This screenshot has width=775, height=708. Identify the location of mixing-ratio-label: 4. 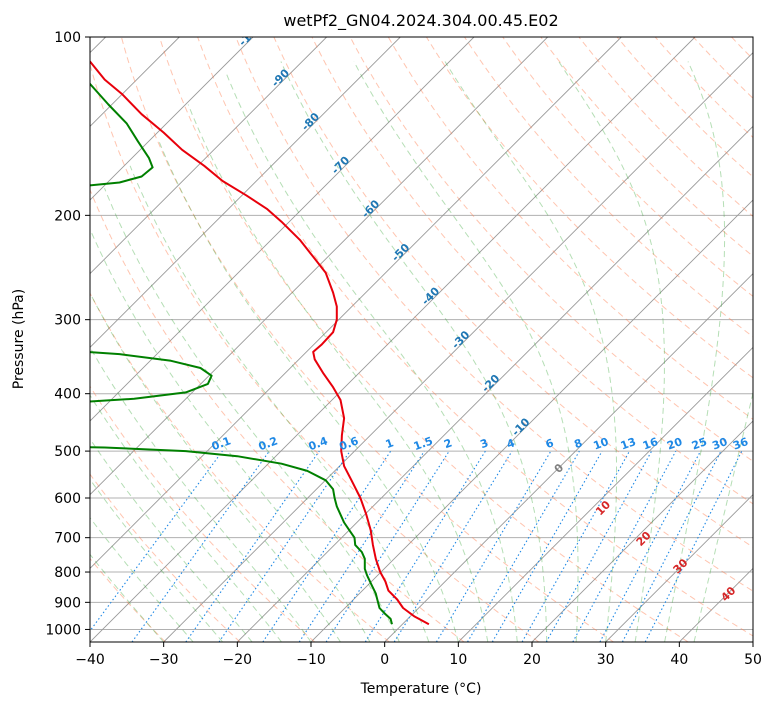
(511, 443).